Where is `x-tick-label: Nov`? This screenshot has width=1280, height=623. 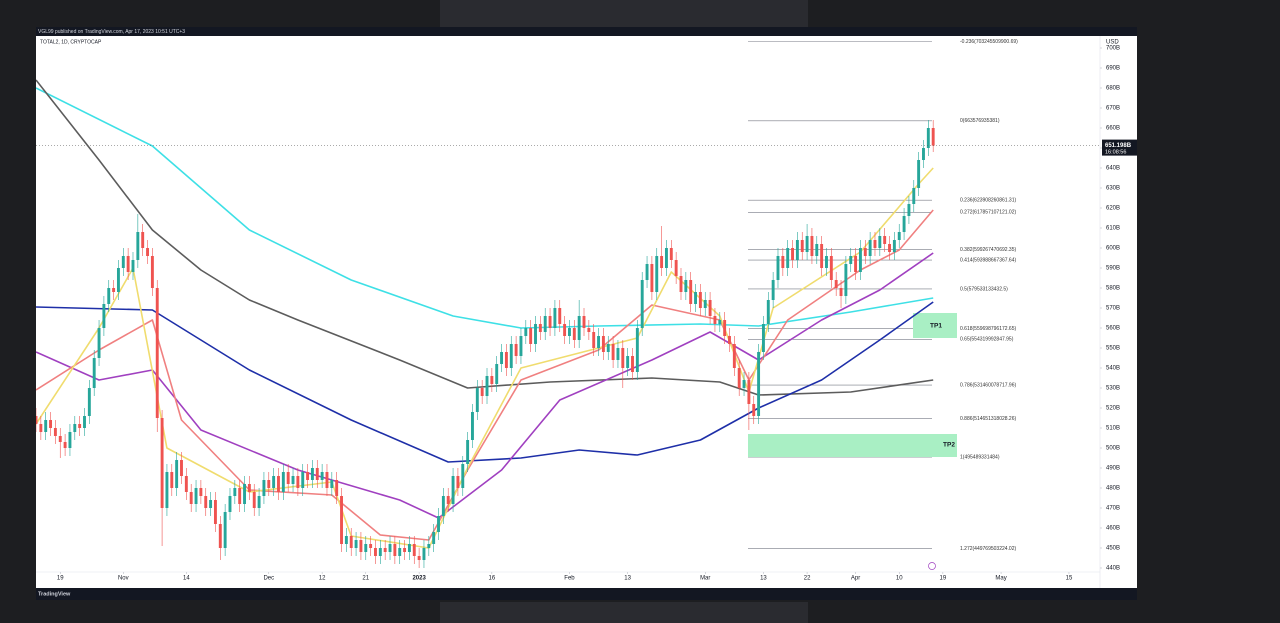 x-tick-label: Nov is located at coordinates (123, 579).